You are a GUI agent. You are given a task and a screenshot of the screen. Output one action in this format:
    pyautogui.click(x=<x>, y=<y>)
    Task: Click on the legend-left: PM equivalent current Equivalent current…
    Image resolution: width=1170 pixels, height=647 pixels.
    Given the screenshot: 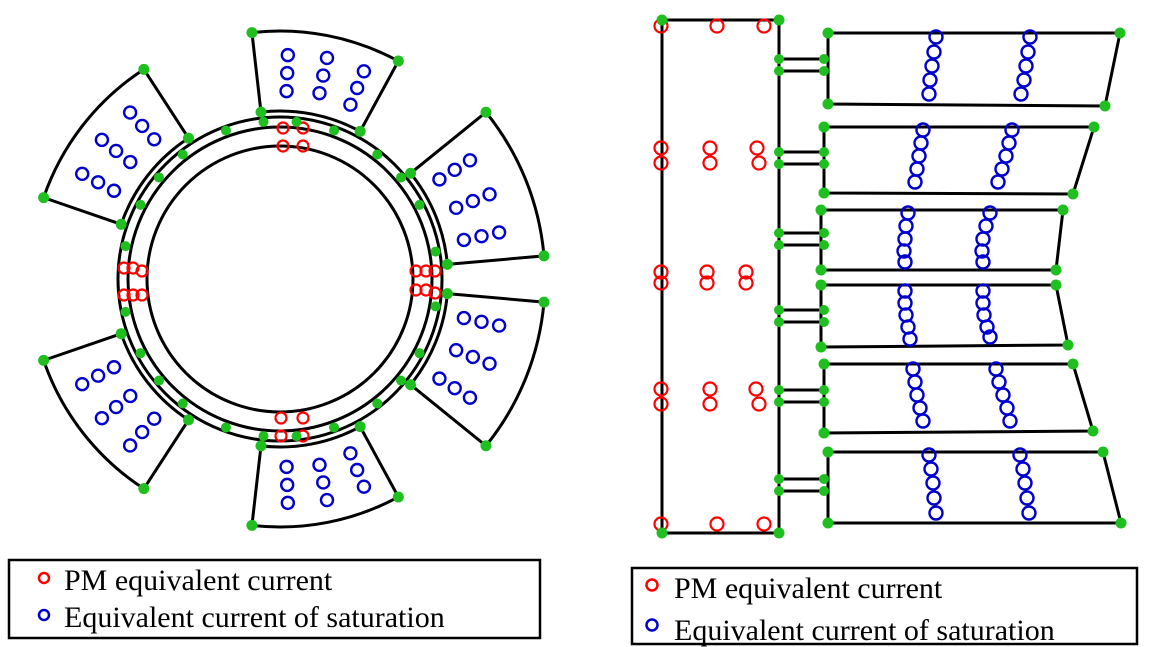 What is the action you would take?
    pyautogui.click(x=274, y=599)
    